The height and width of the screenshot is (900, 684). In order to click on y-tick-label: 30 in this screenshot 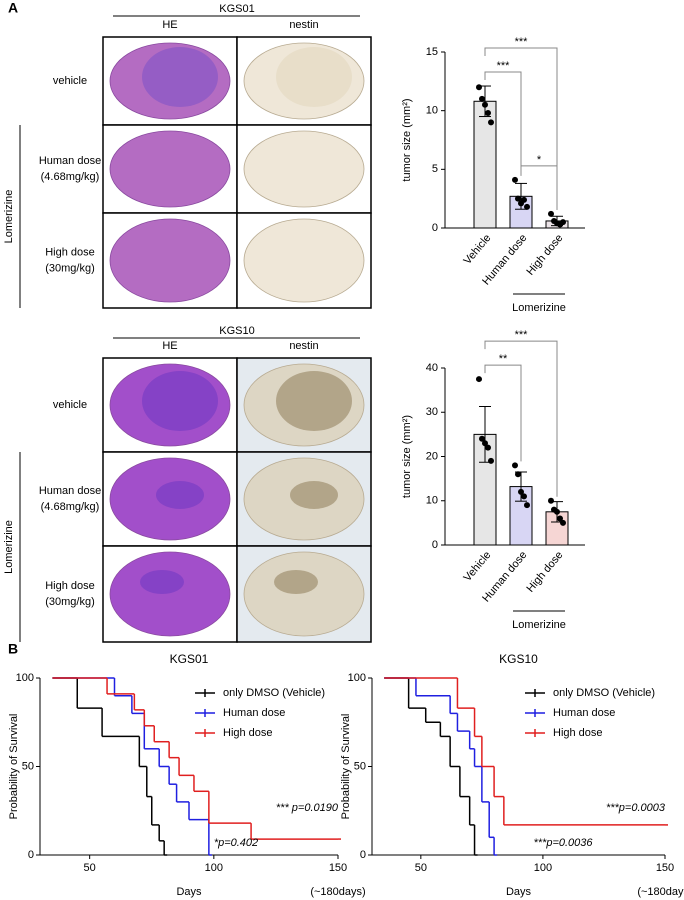, I will do `click(432, 412)`.